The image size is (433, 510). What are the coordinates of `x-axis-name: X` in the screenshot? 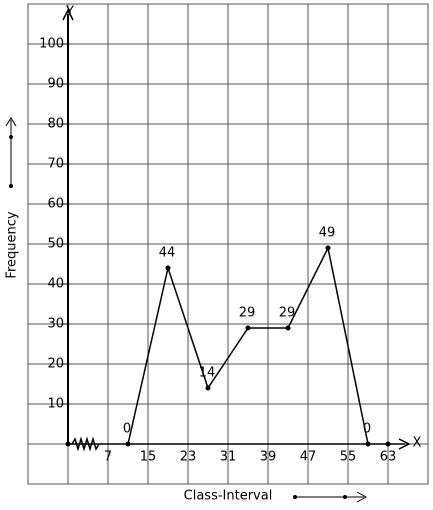 It's located at (417, 443).